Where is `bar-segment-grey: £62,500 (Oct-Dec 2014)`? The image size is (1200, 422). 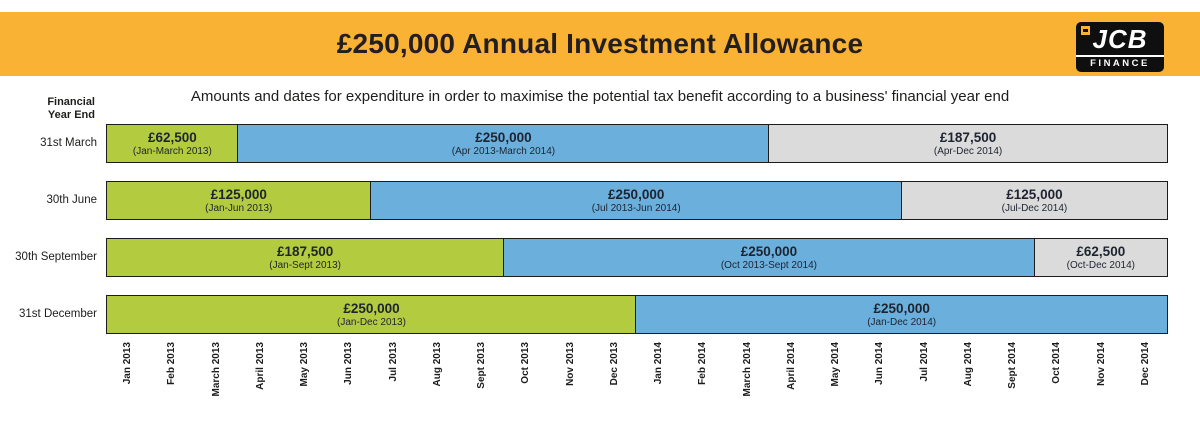
bar-segment-grey: £62,500 (Oct-Dec 2014) is located at coordinates (1100, 257).